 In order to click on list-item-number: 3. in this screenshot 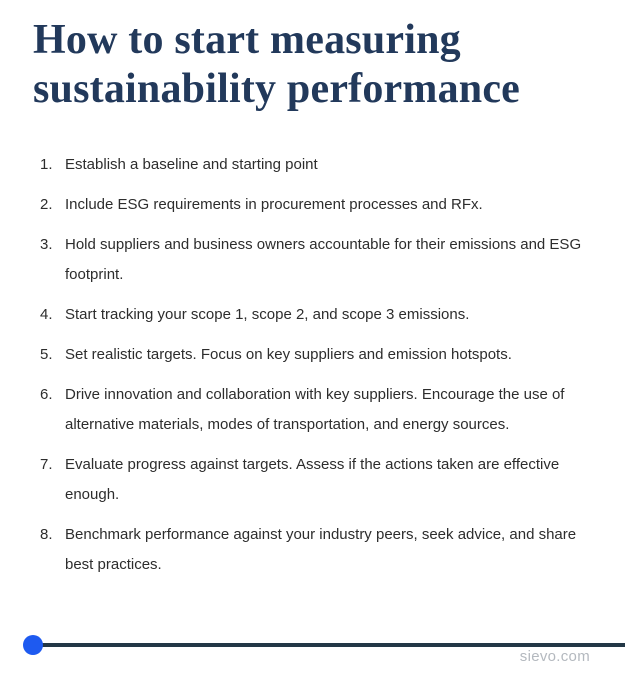, I will do `click(46, 244)`.